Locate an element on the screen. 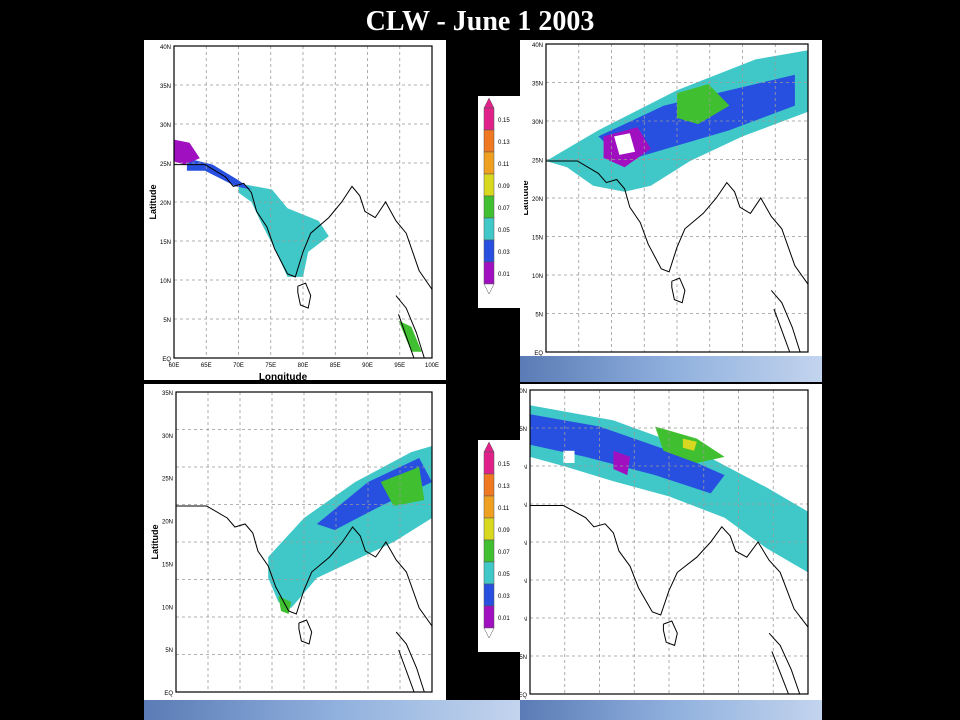 Image resolution: width=960 pixels, height=720 pixels. blue-strip-top-right is located at coordinates (671, 369).